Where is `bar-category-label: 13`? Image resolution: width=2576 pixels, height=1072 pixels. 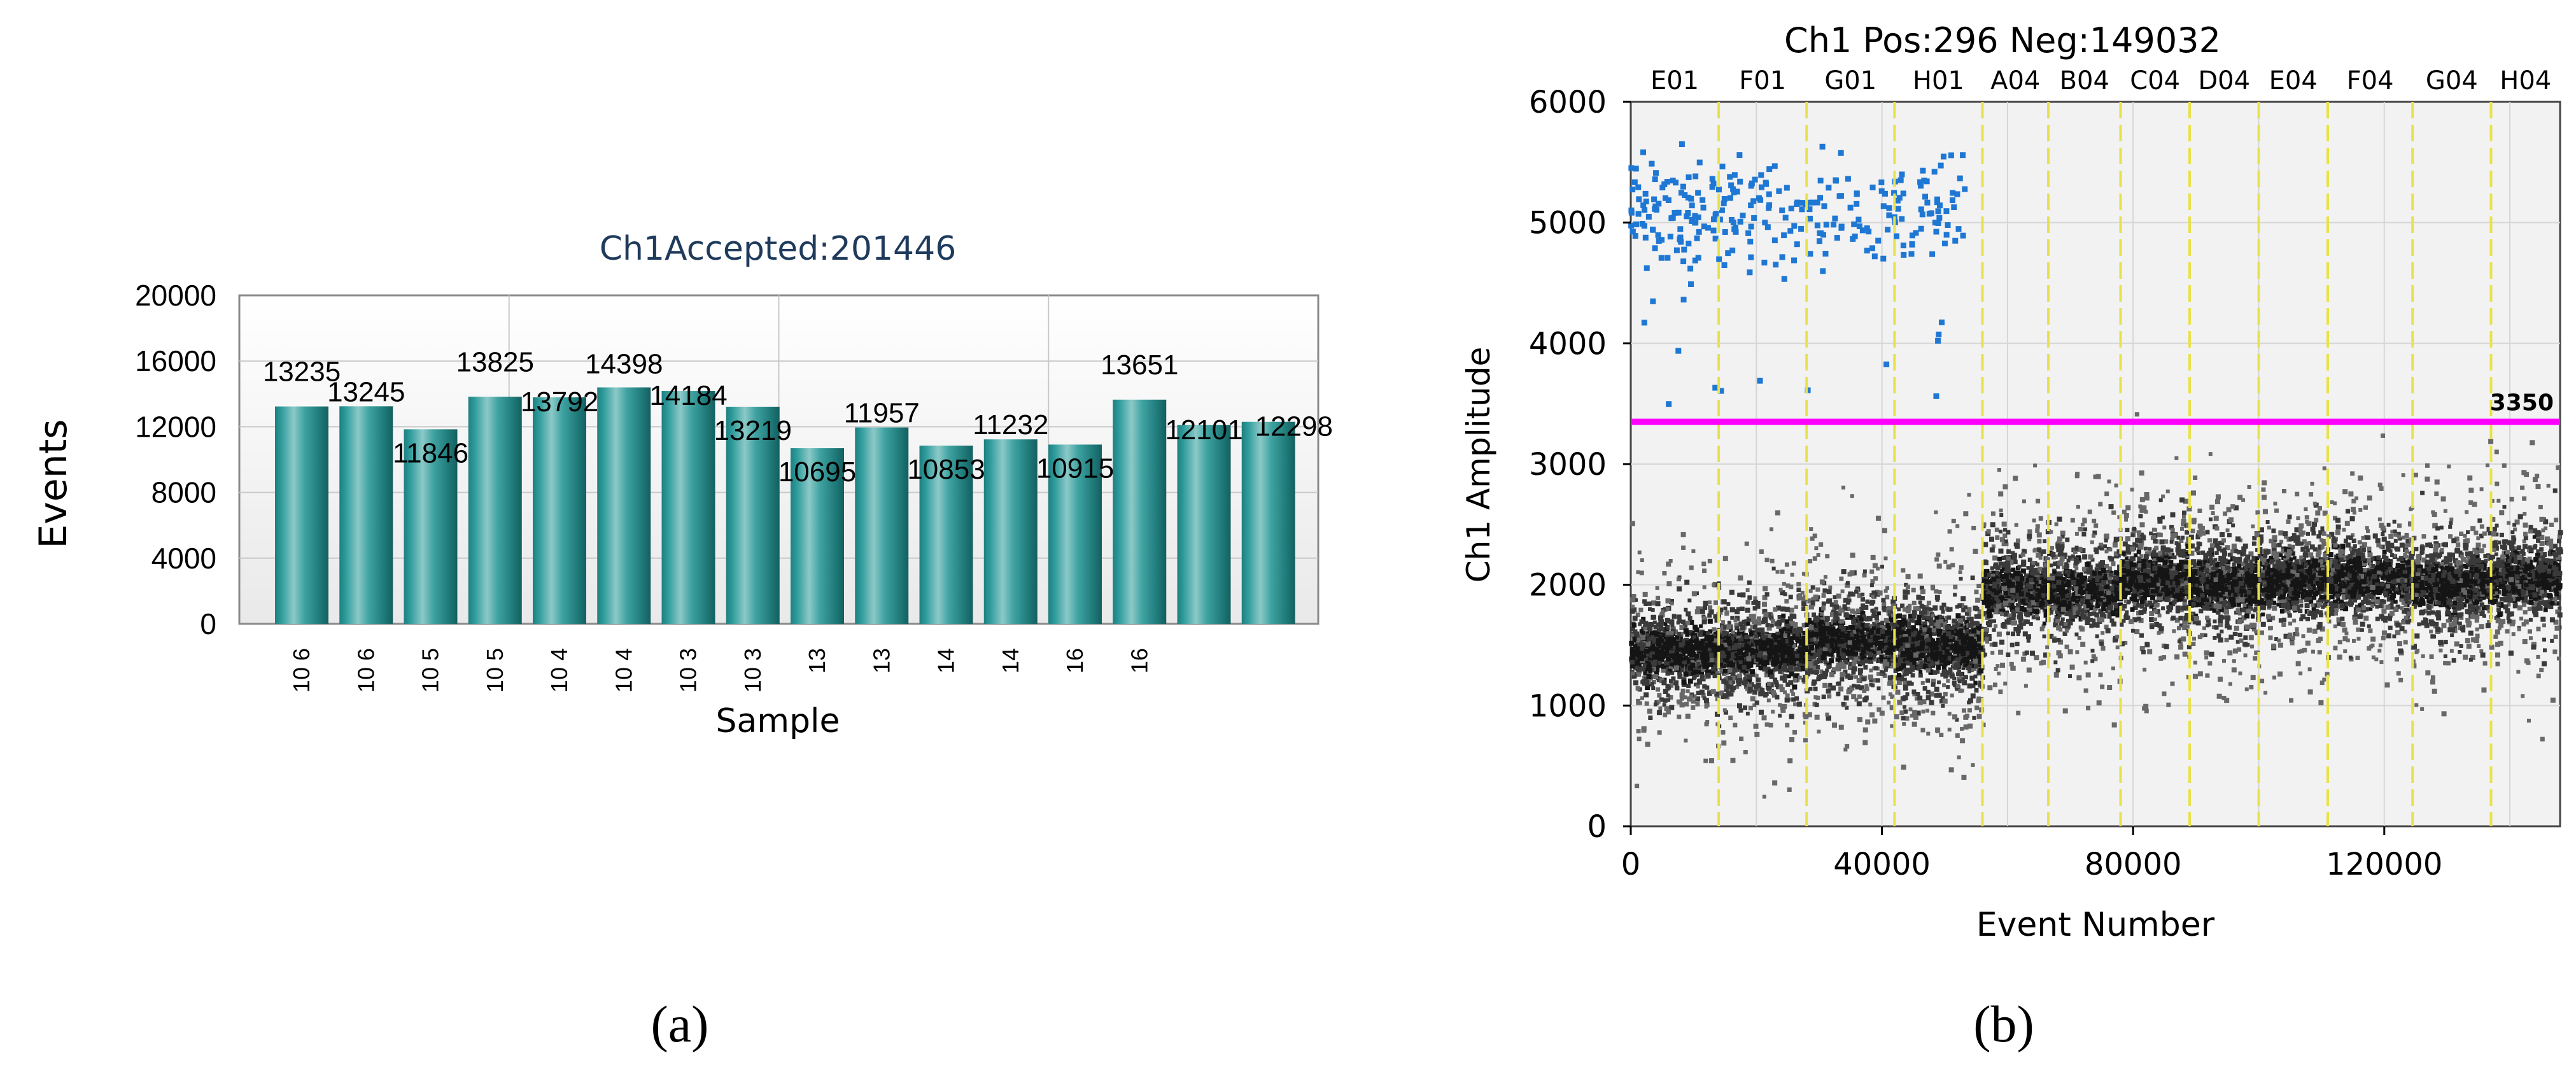 bar-category-label: 13 is located at coordinates (817, 661).